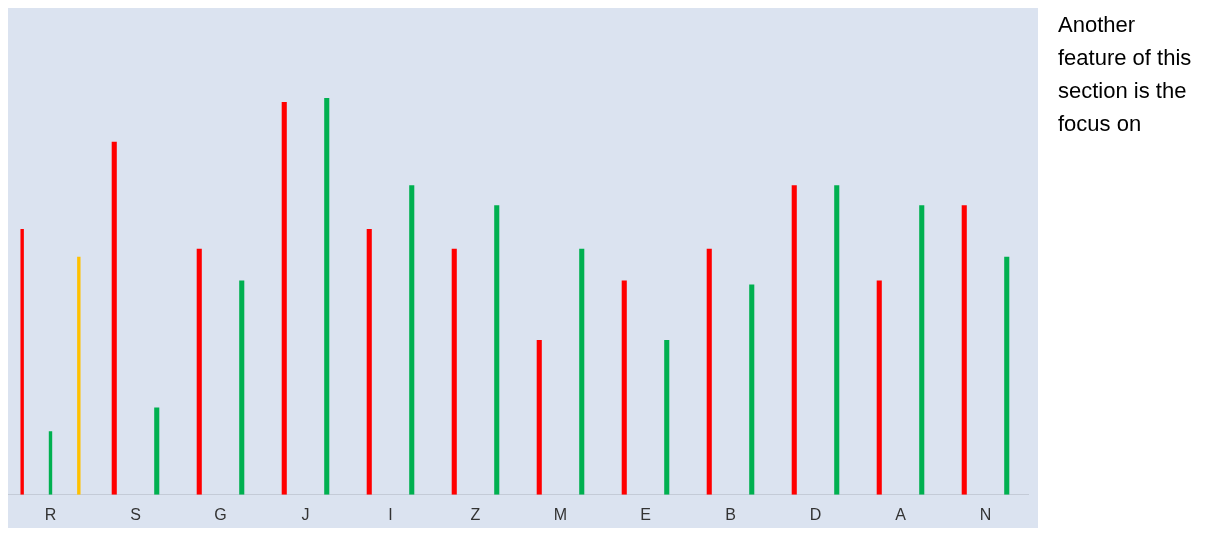 The image size is (1207, 543). Describe the element at coordinates (475, 514) in the screenshot. I see `x-tick-label: Z` at that location.